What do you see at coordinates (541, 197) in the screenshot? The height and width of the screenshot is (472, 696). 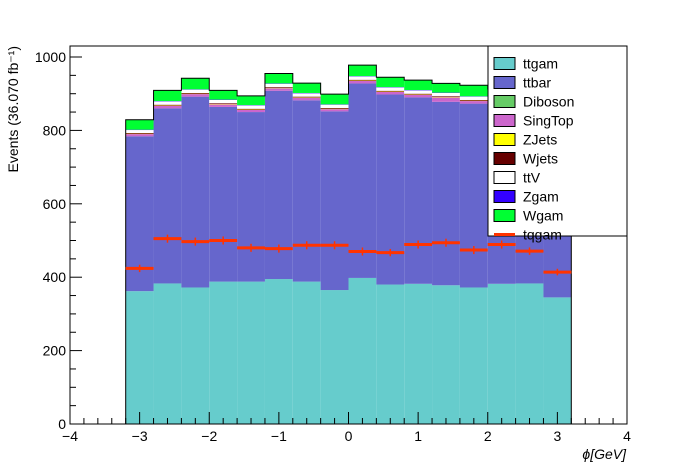 I see `legend-label-zgam: Zgam` at bounding box center [541, 197].